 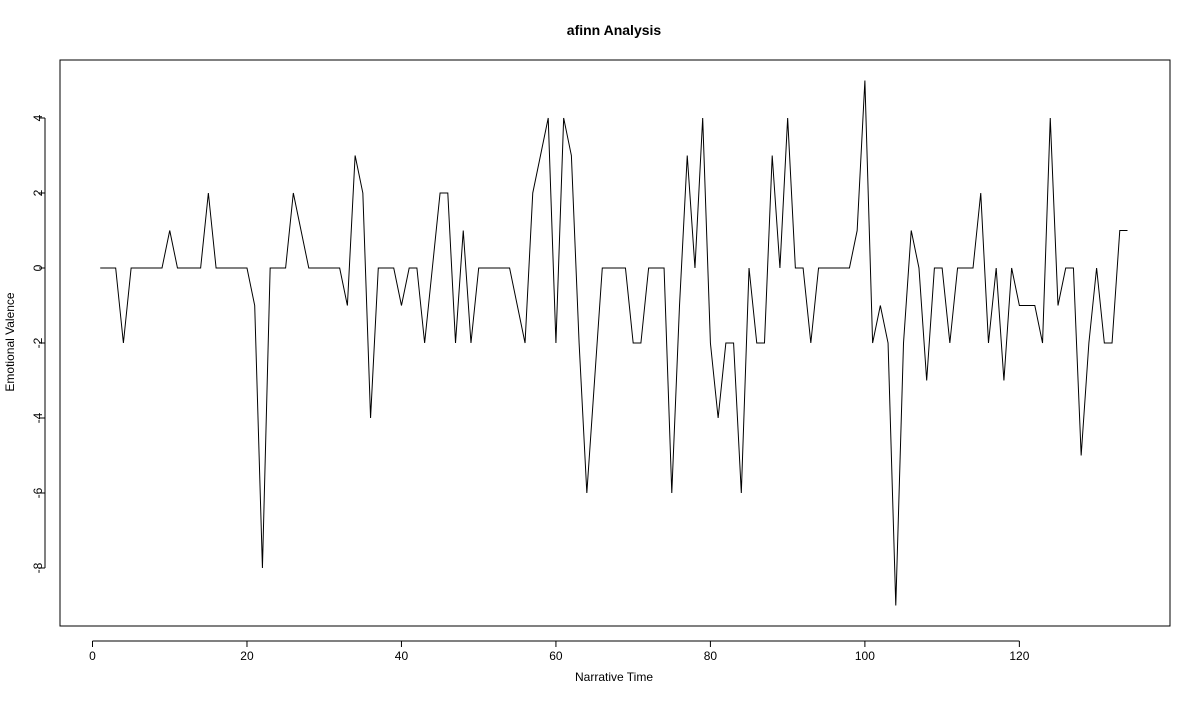 What do you see at coordinates (38, 267) in the screenshot?
I see `y-tick-label: 0` at bounding box center [38, 267].